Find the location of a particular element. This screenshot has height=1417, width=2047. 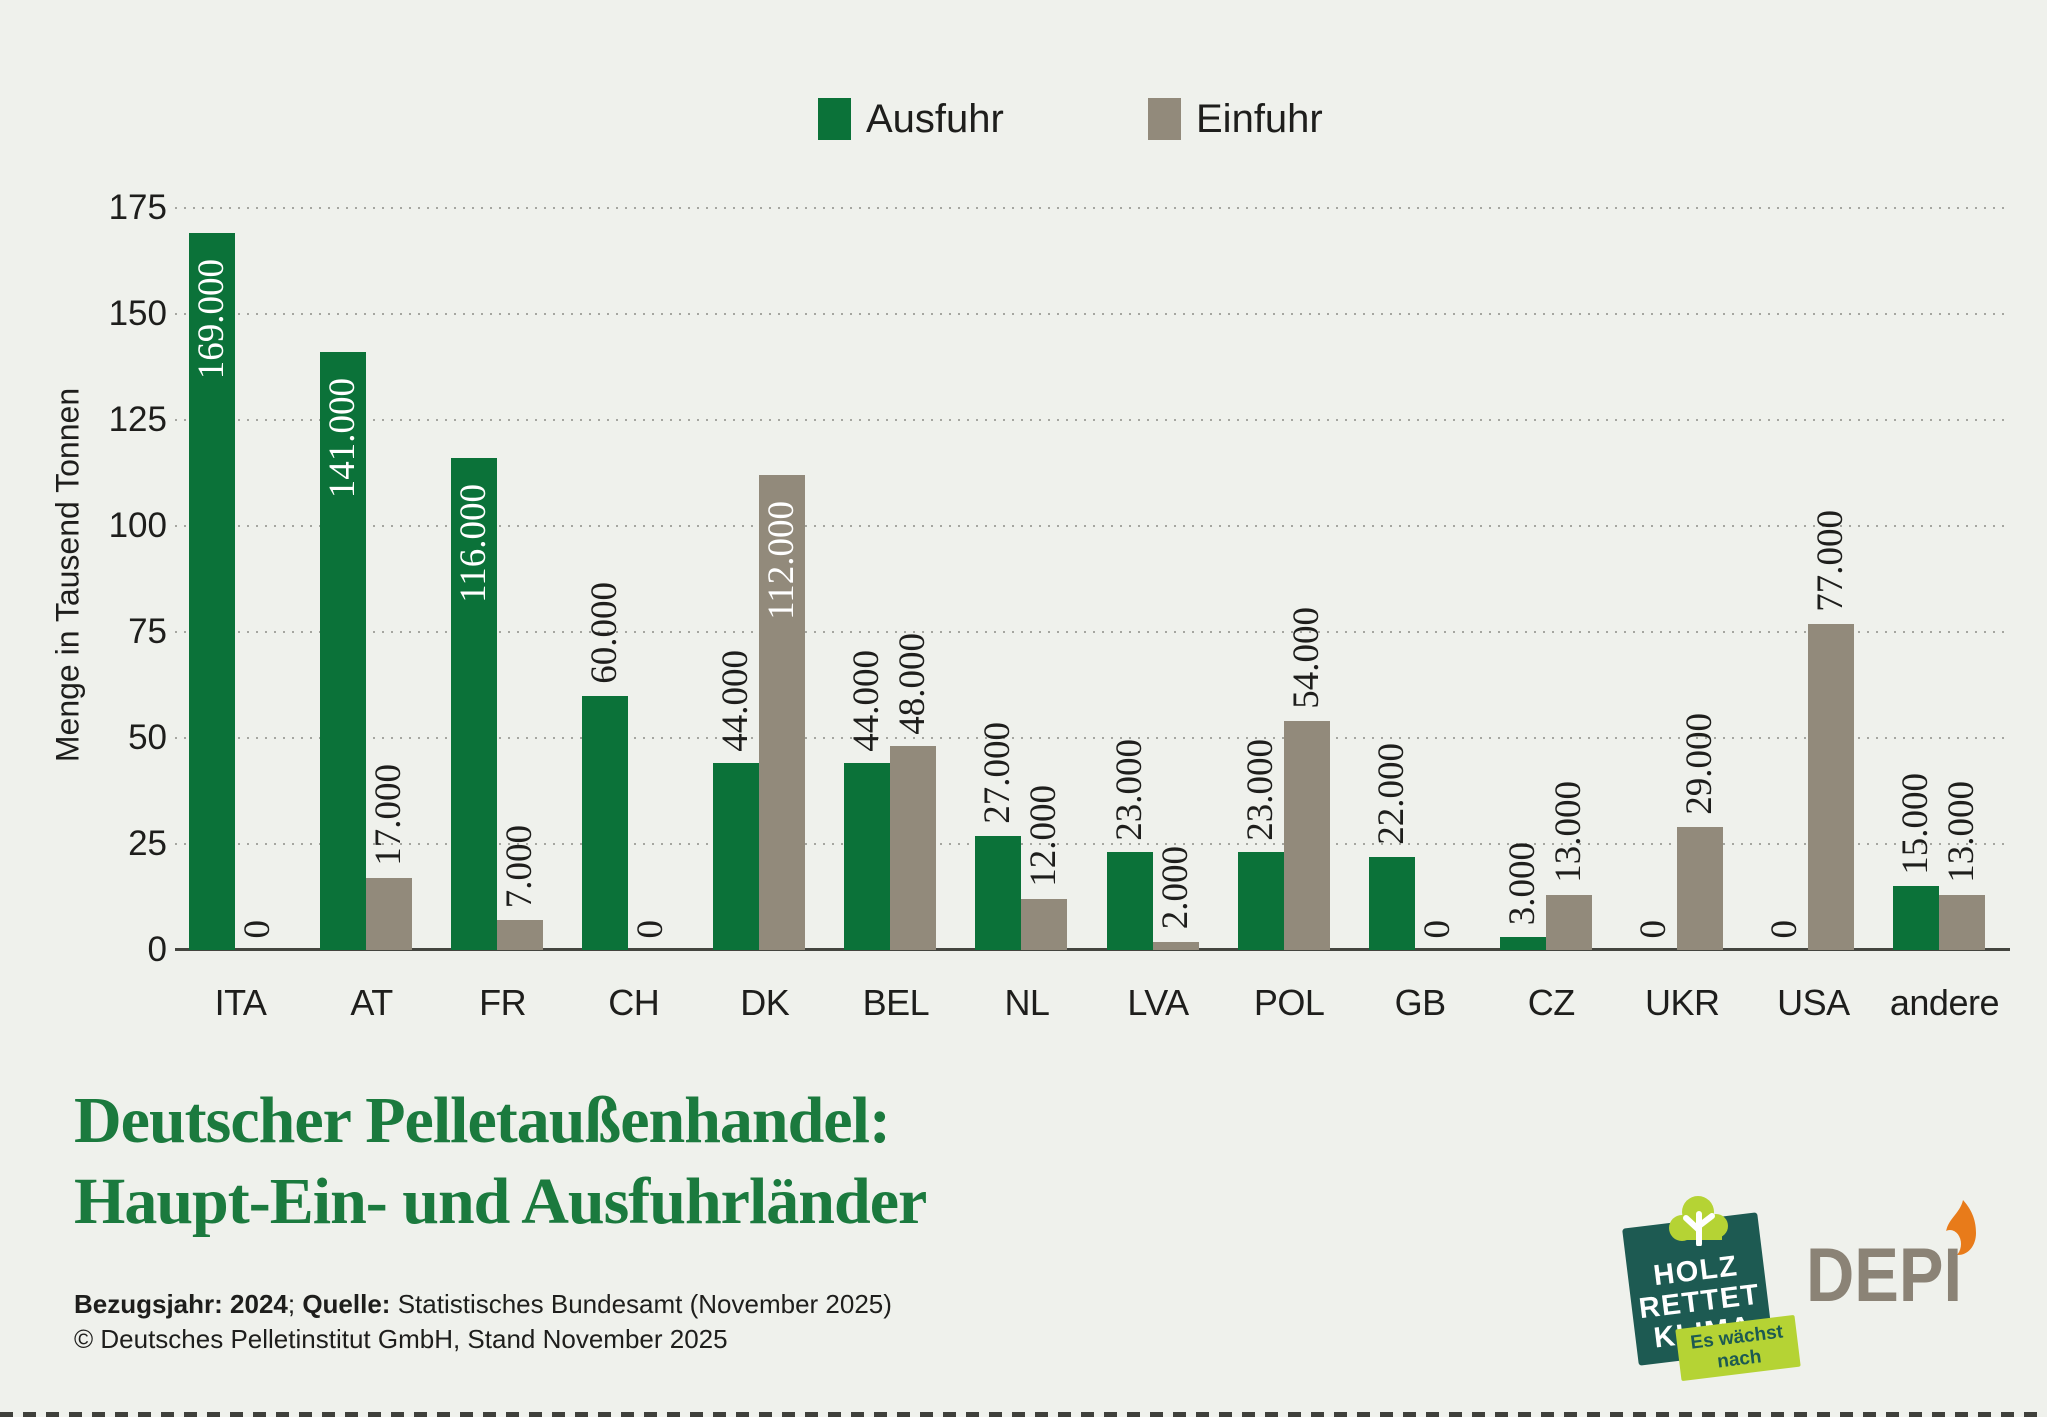

x-axis-label-LVA: LVA is located at coordinates (1158, 1002).